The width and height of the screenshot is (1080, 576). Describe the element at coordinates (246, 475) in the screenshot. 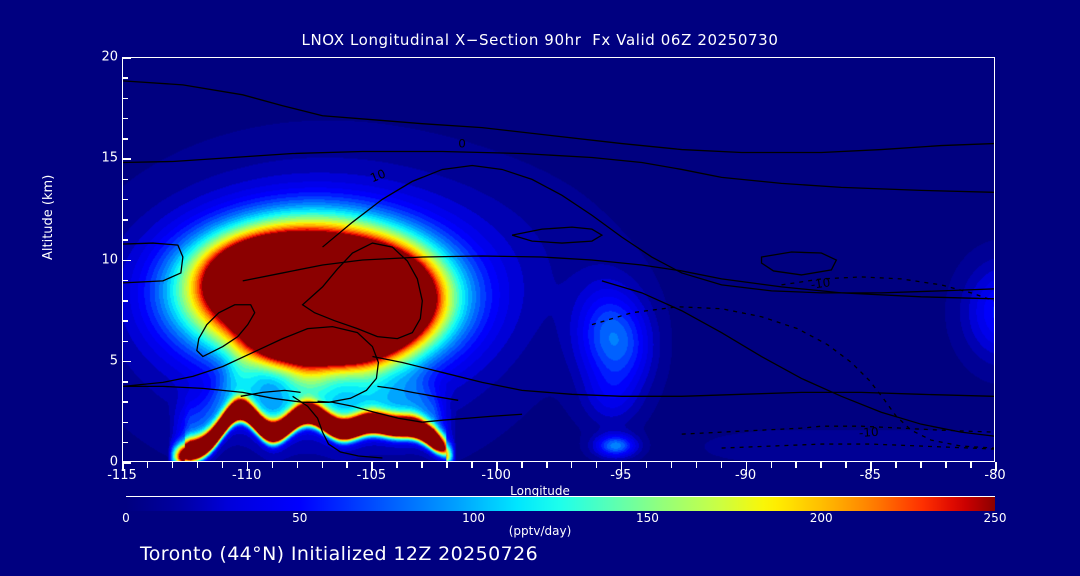

I see `x-tick-label: -110` at that location.